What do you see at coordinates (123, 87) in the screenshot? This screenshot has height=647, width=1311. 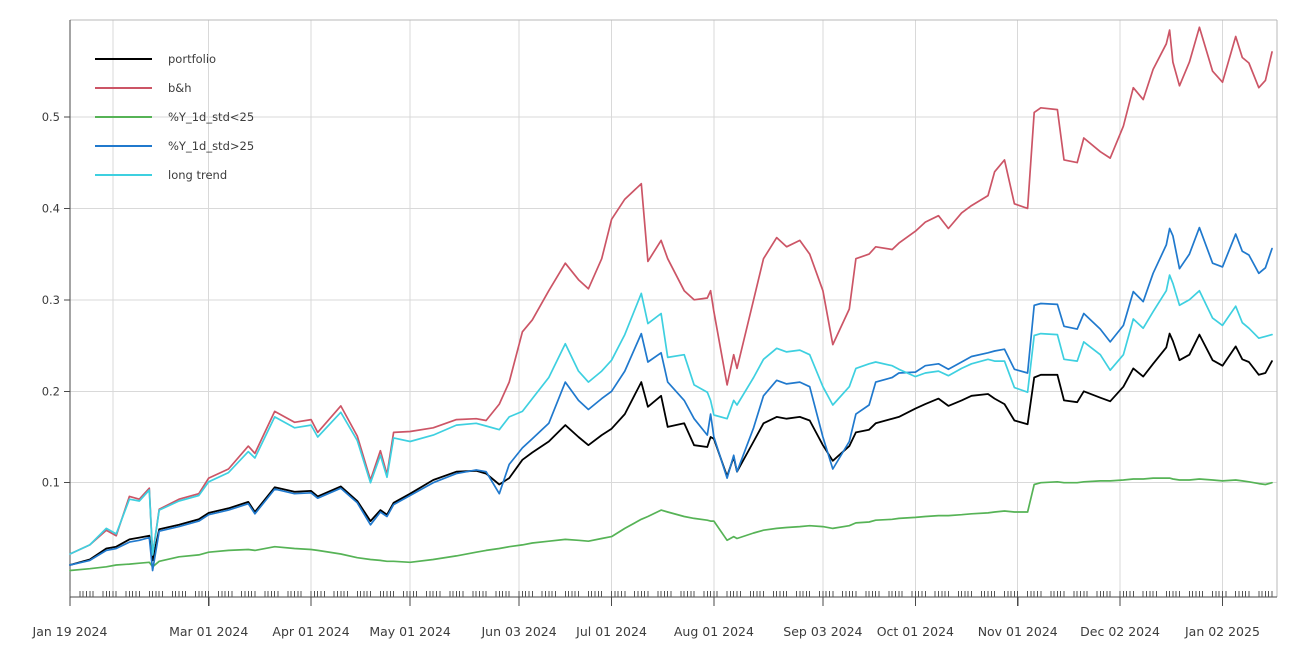 I see `bh-line-swatch` at bounding box center [123, 87].